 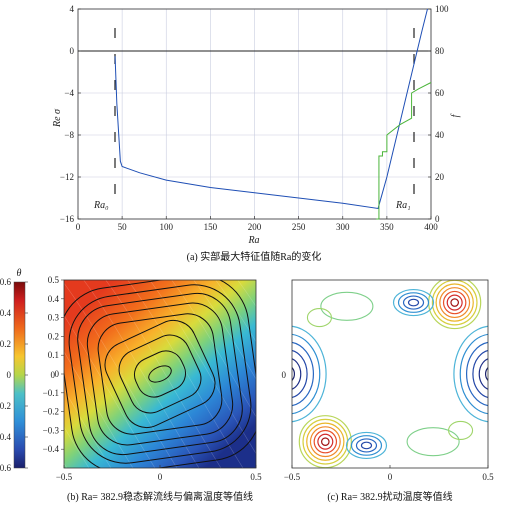 What do you see at coordinates (440, 135) in the screenshot?
I see `y-right-tick-label: 40` at bounding box center [440, 135].